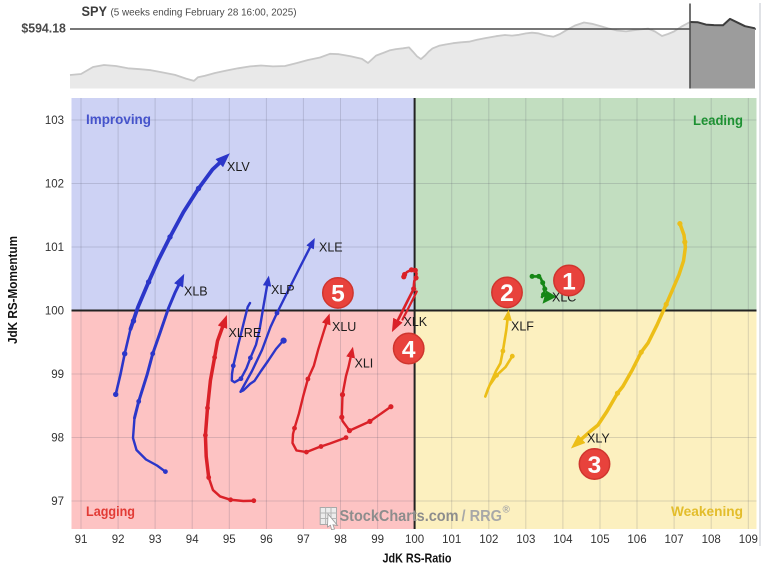 The height and width of the screenshot is (570, 768). What do you see at coordinates (595, 465) in the screenshot?
I see `svg-text: 3` at bounding box center [595, 465].